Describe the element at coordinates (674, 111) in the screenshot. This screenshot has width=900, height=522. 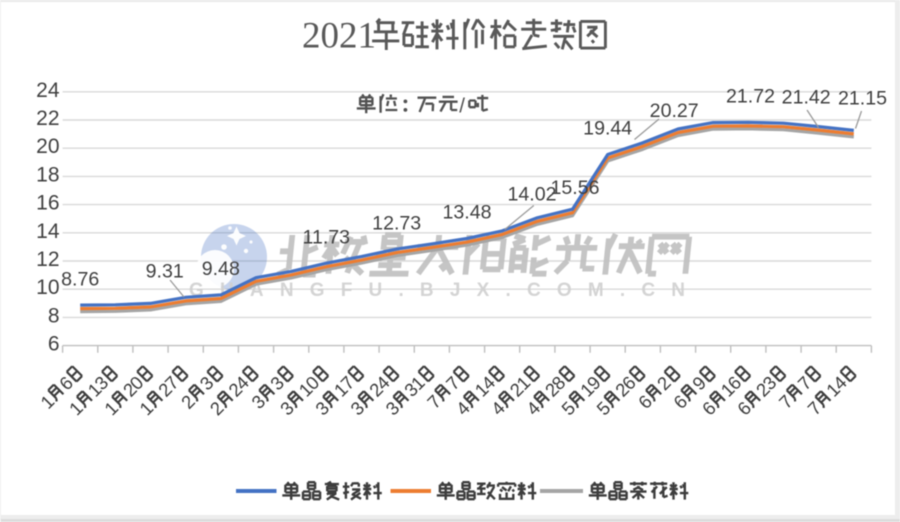
I see `svg-text: 20.27` at that location.